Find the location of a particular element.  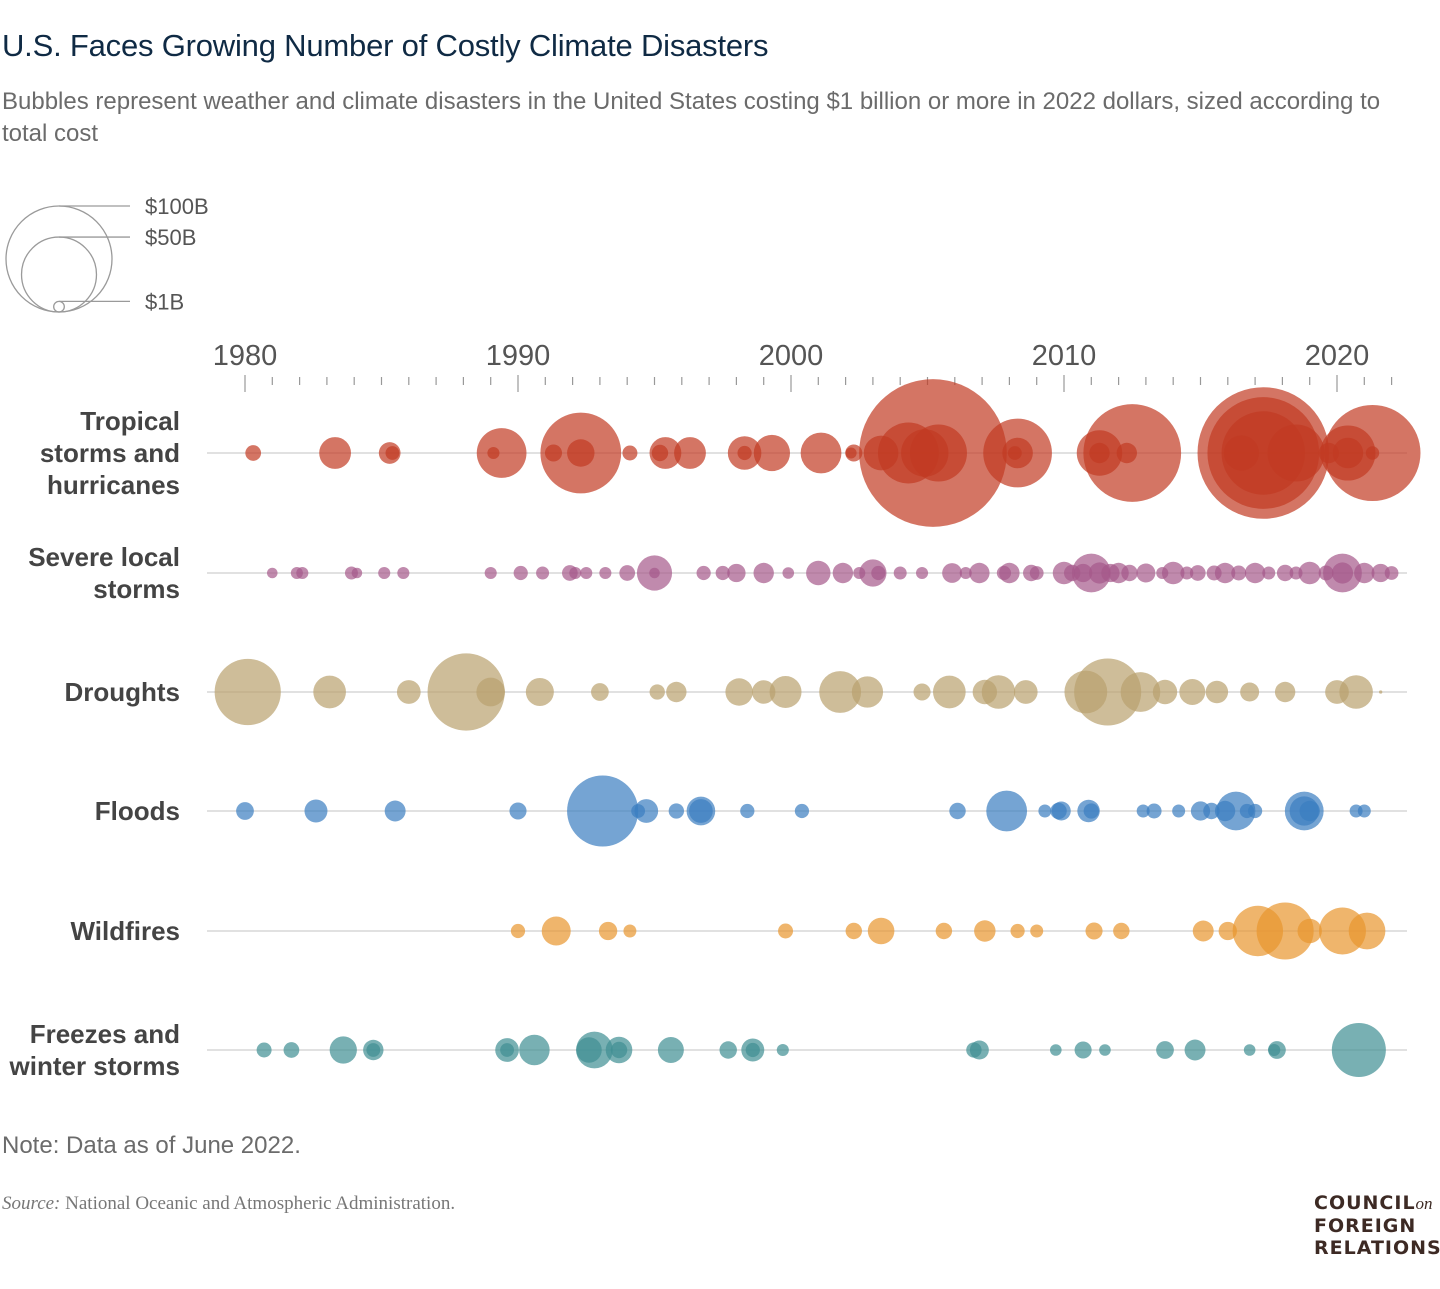

x-axis: 1980 1990 2000 2010 2020 is located at coordinates (803, 366).